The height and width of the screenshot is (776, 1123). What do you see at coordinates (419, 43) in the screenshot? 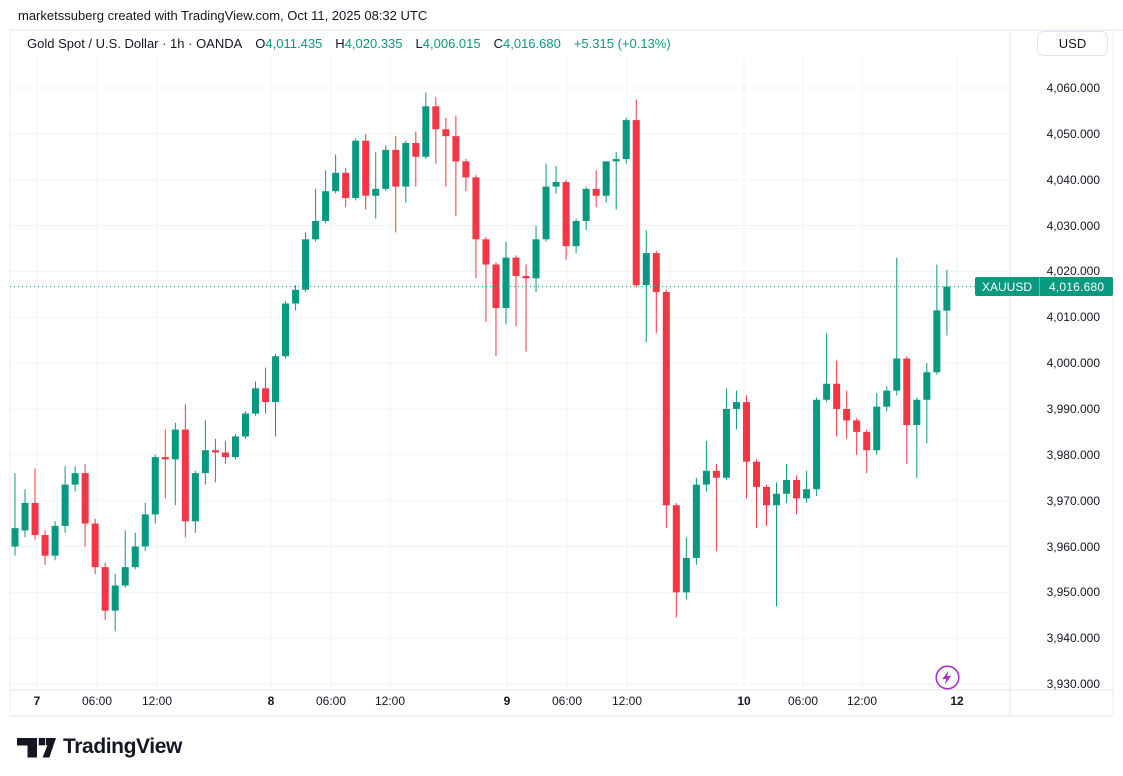
I see `low-label: L` at bounding box center [419, 43].